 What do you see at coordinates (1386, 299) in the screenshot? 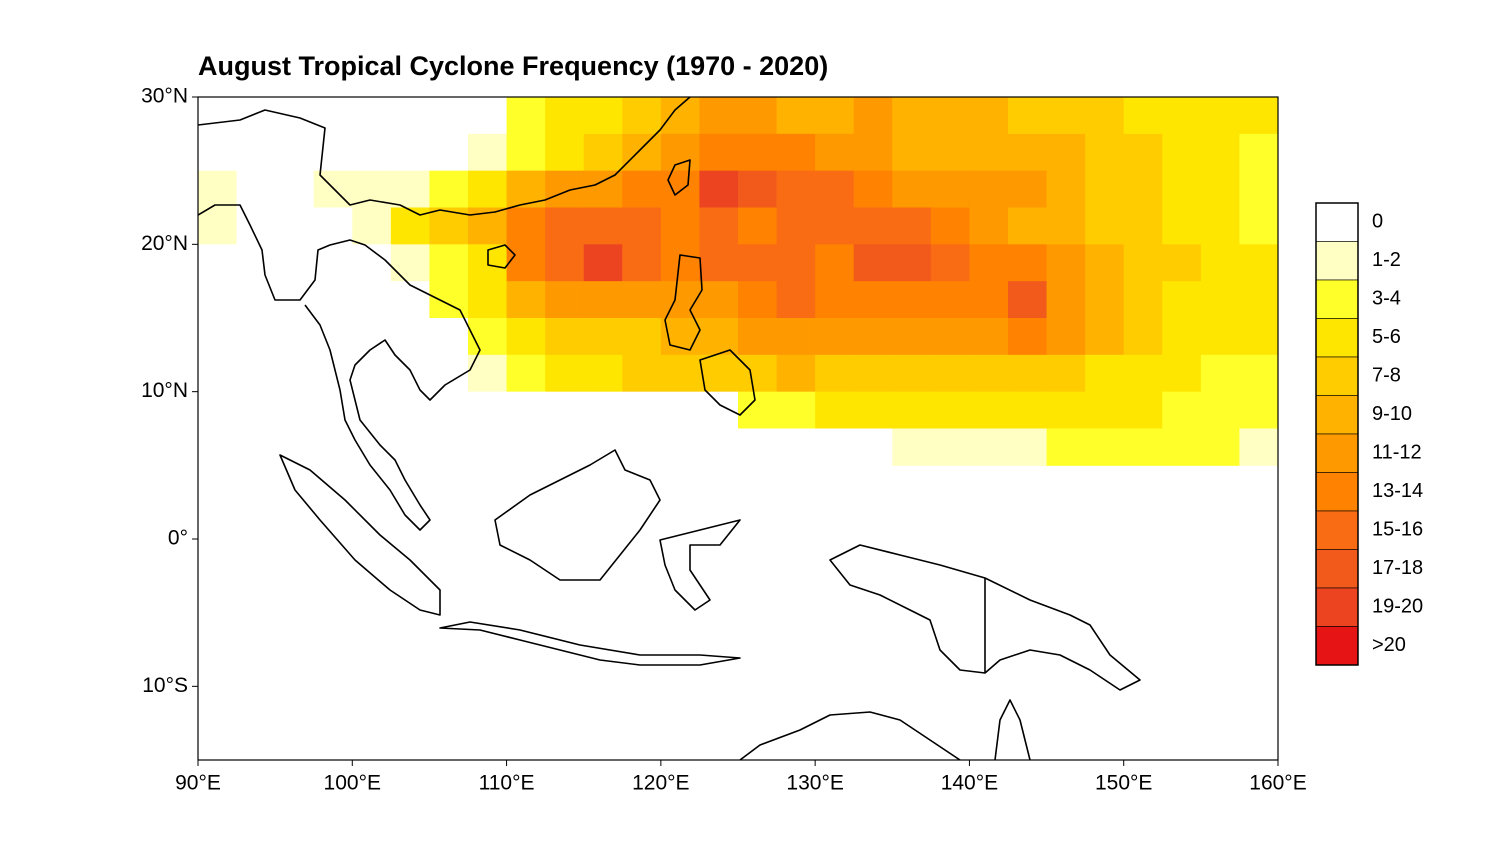
I see `legend-label: 3-4` at bounding box center [1386, 299].